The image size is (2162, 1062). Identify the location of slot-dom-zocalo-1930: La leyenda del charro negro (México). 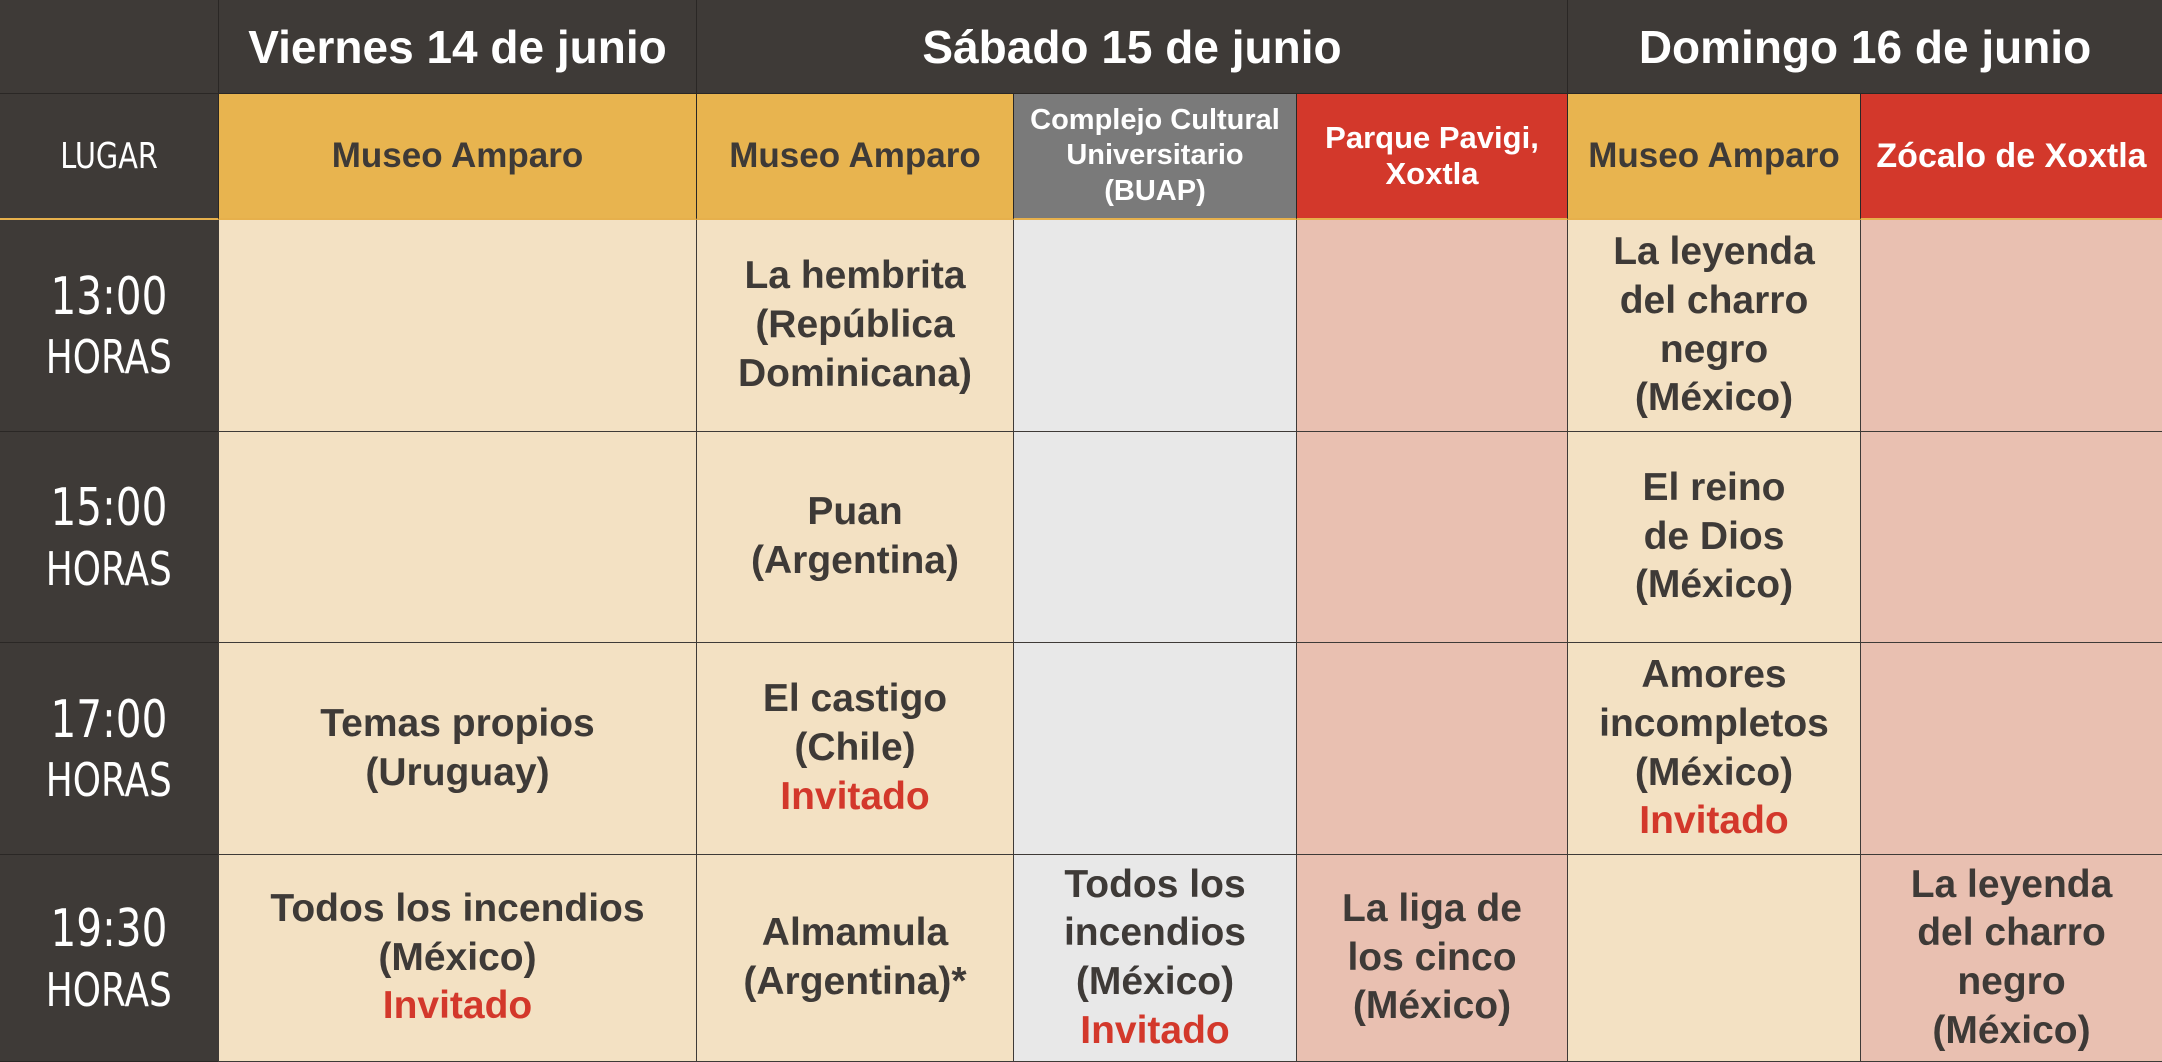
(2011, 958).